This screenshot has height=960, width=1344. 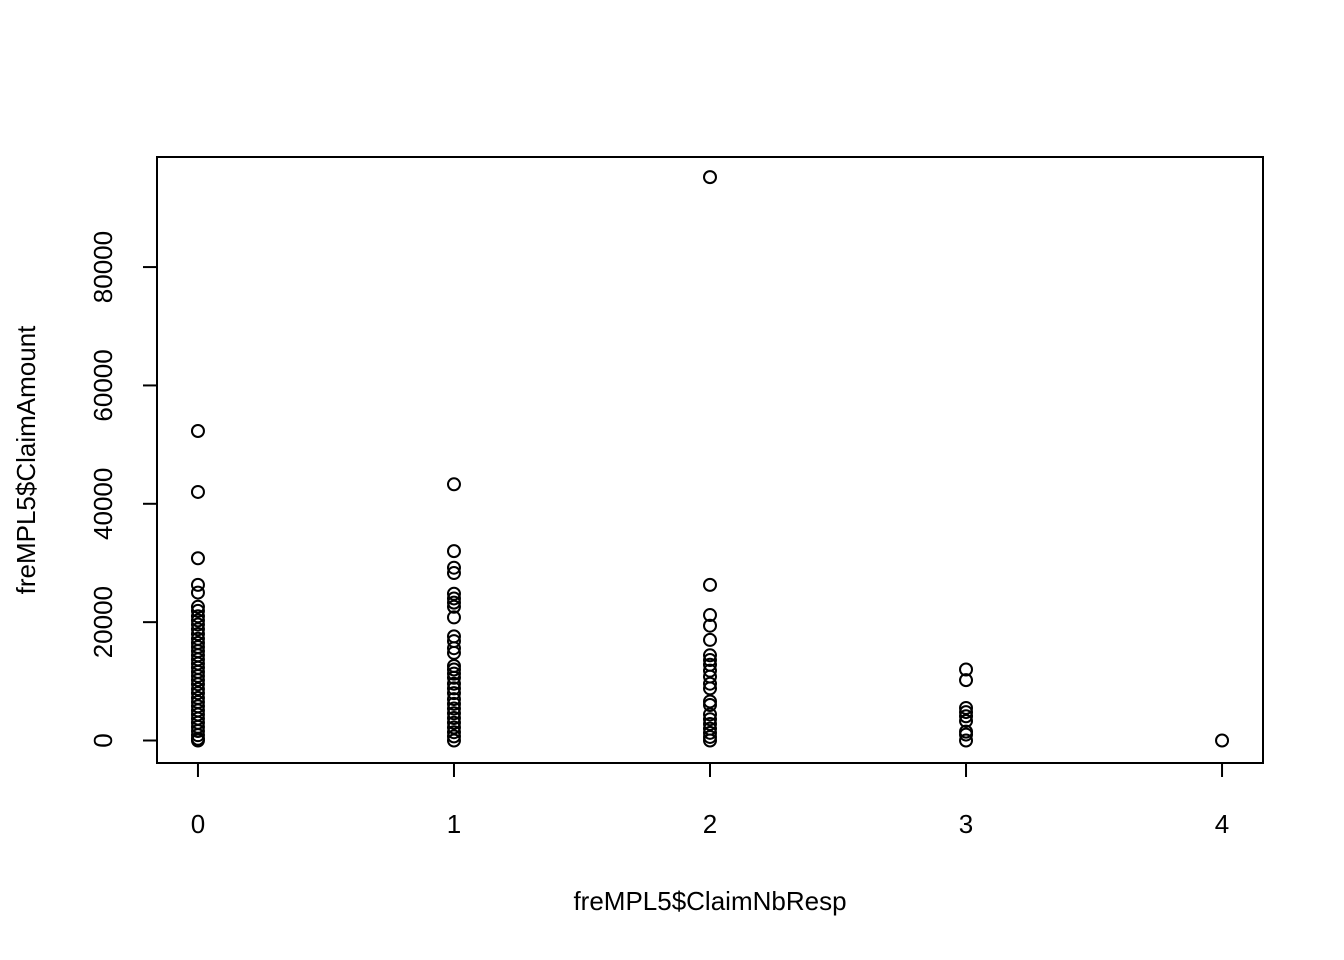 I want to click on y-tick-label: 40000, so click(x=103, y=504).